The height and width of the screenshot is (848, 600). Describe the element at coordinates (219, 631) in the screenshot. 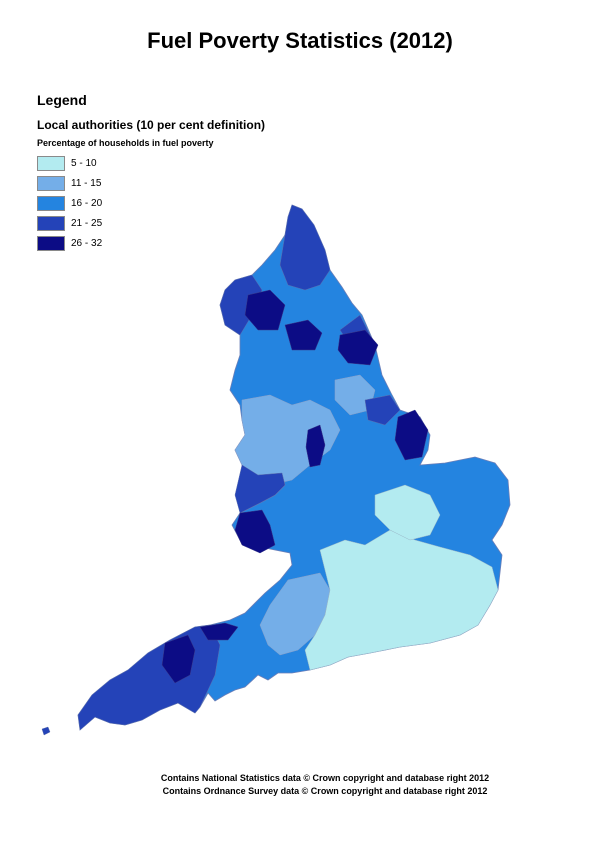

I see `region-exmoor-highest` at that location.